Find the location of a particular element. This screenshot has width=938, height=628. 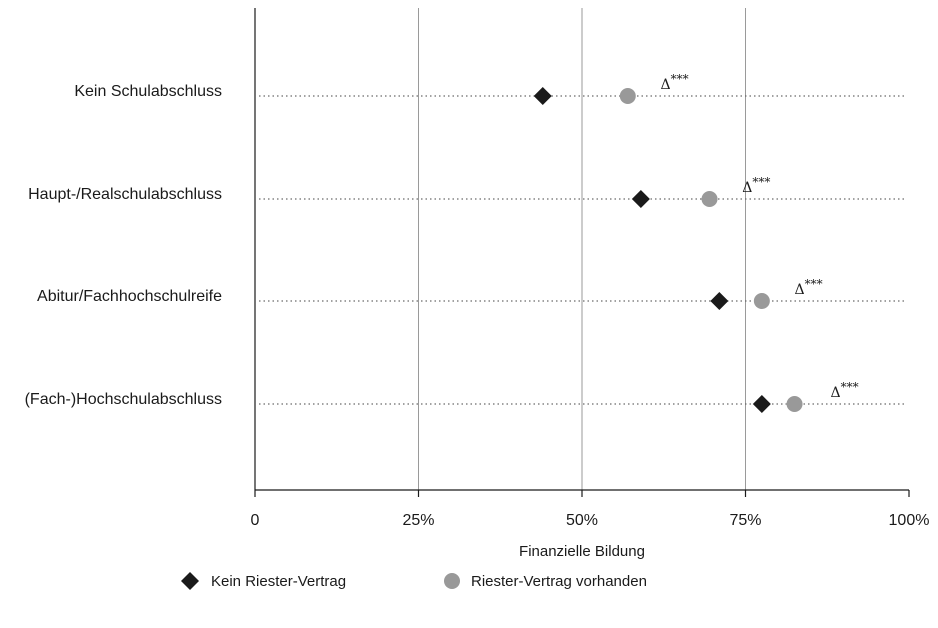

legend-diamond-marker is located at coordinates (190, 581).